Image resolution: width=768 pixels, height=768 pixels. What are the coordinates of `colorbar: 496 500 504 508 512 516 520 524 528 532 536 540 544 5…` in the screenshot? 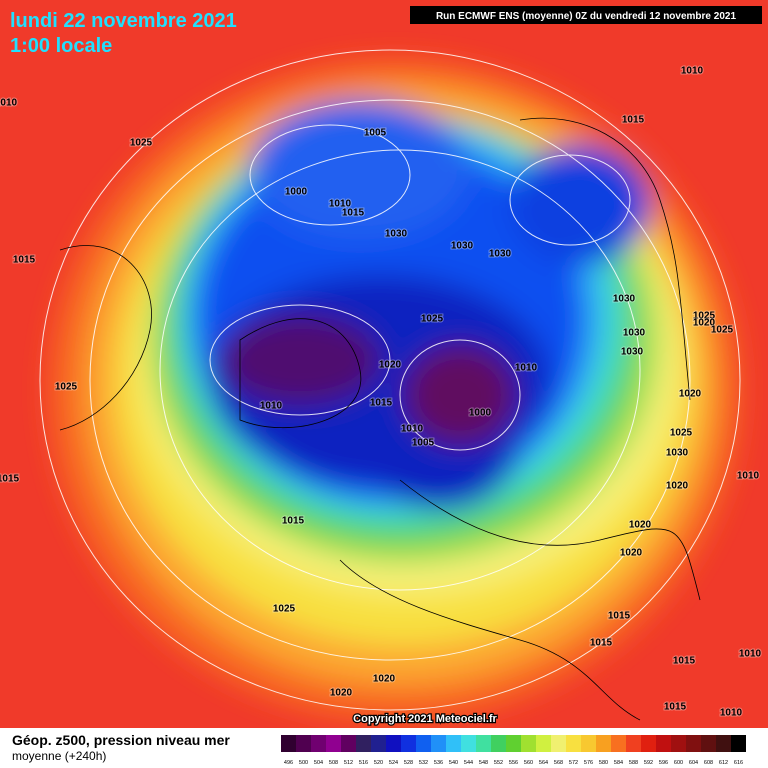 It's located at (513, 750).